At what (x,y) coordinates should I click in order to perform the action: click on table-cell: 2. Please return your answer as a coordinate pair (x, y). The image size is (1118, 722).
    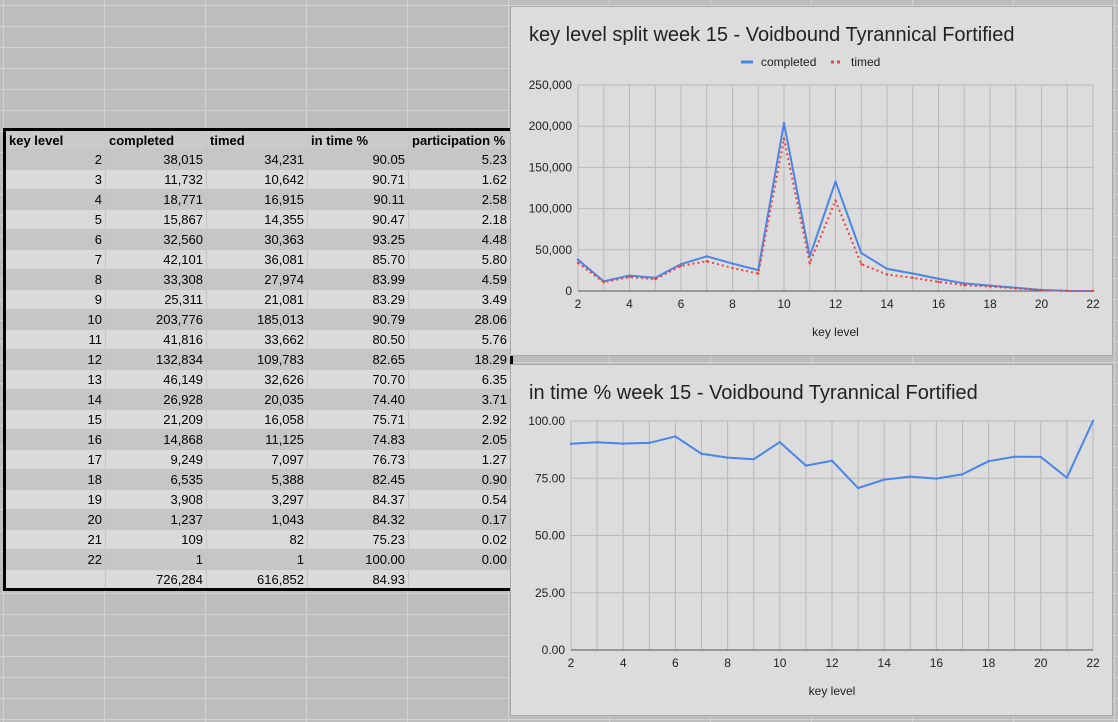
    Looking at the image, I should click on (55, 159).